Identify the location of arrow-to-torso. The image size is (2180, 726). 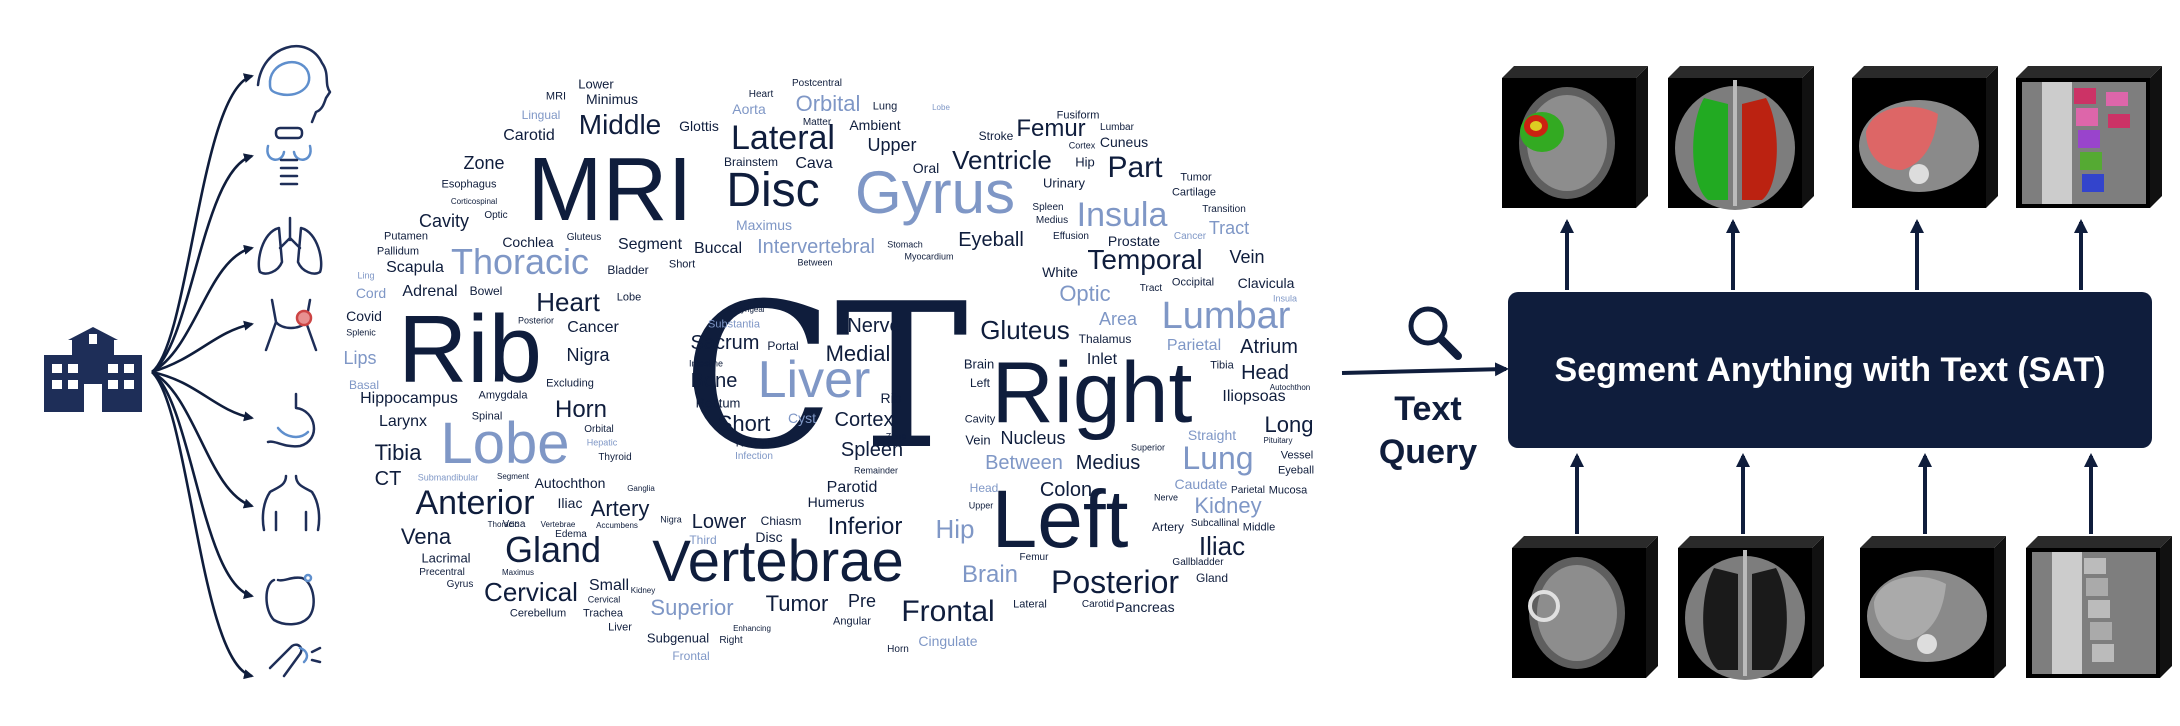
(202, 439).